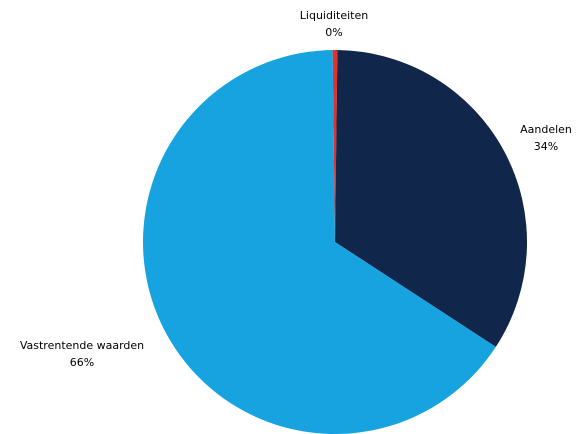 This screenshot has height=434, width=577. I want to click on slice-percent-vastrentende-waarden: 66%, so click(82, 362).